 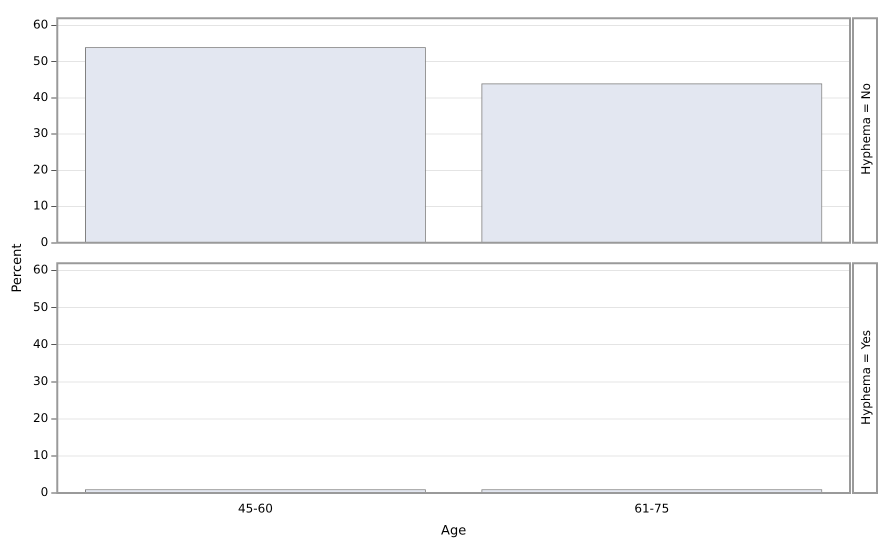 I want to click on x-tick-label: 61-75, so click(x=652, y=508).